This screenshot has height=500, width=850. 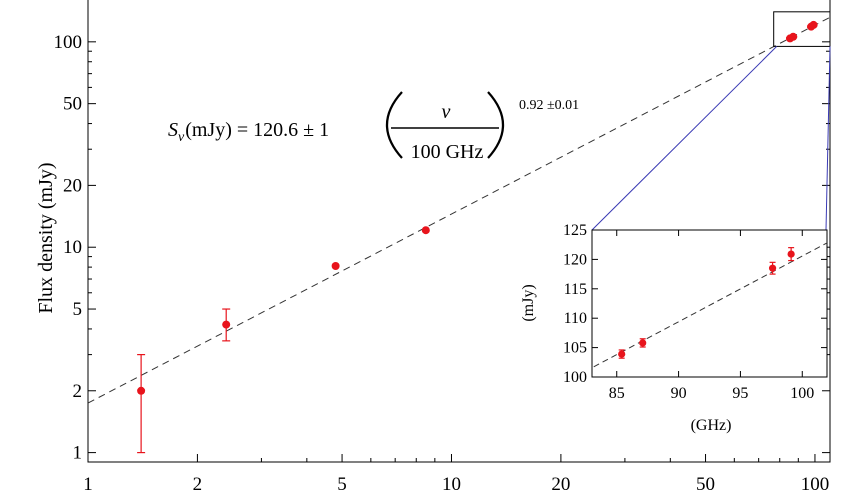 What do you see at coordinates (549, 105) in the screenshot?
I see `equation-exponent: 0.92 ±0.01` at bounding box center [549, 105].